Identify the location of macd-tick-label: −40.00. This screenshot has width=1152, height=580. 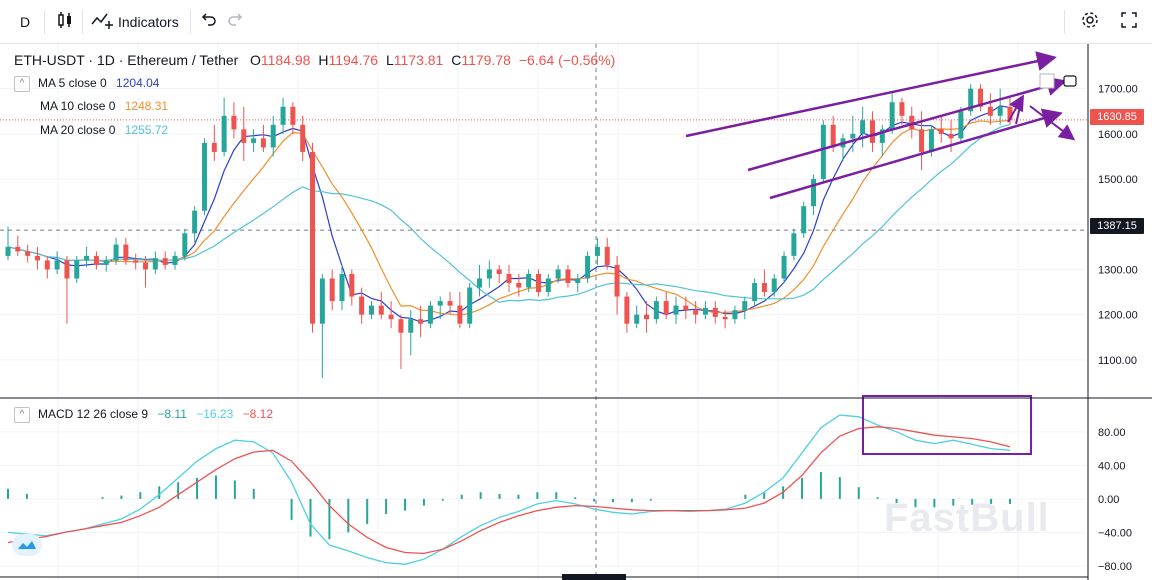
(1115, 533).